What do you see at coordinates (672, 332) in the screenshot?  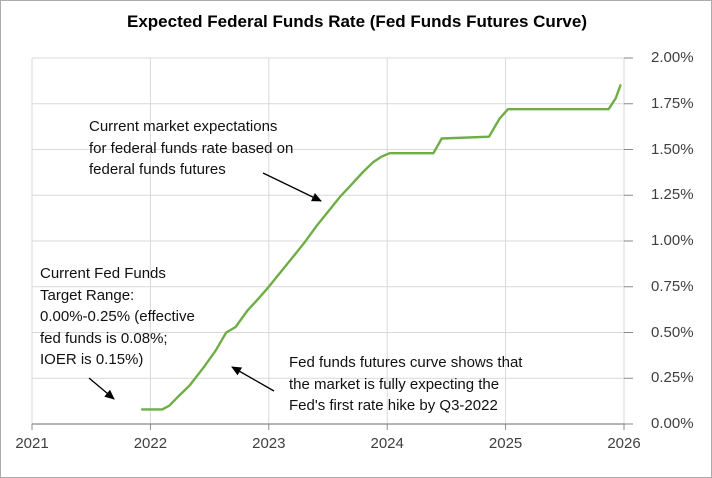 I see `y-tick-label: 0.50%` at bounding box center [672, 332].